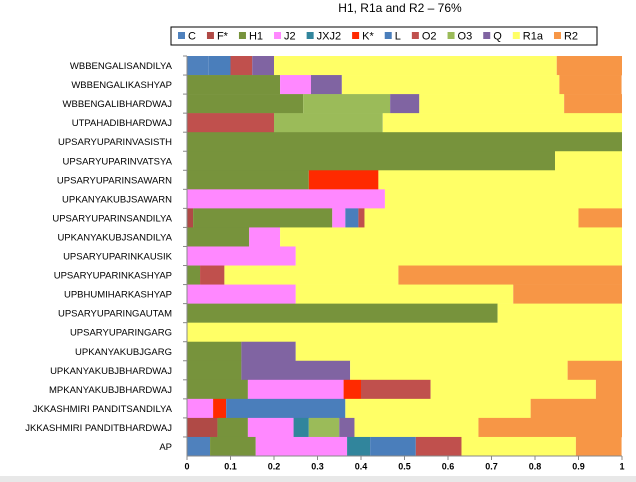 The height and width of the screenshot is (482, 636). I want to click on y-tick-label: UTPAHADIBHARDWAJ, so click(122, 123).